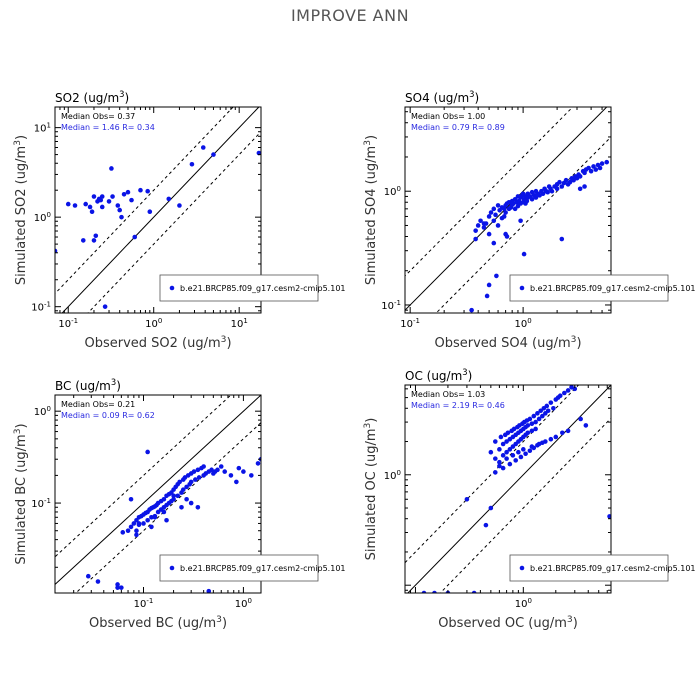  What do you see at coordinates (458, 405) in the screenshot?
I see `median-sim-text: Median = 2.19 R= 0.46` at bounding box center [458, 405].